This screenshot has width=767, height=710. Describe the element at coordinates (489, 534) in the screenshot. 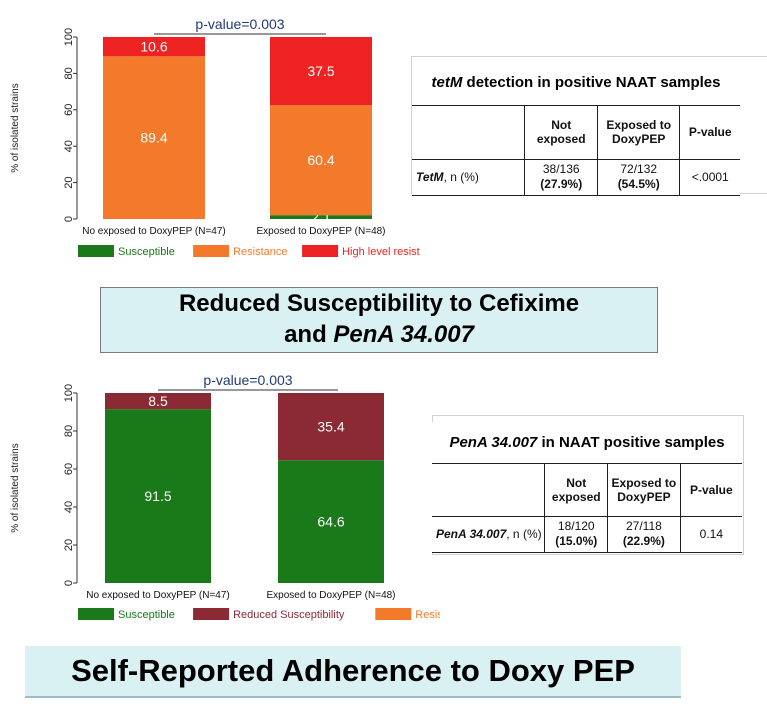

I see `row-label-pena: PenA 34.007, n (%)` at that location.